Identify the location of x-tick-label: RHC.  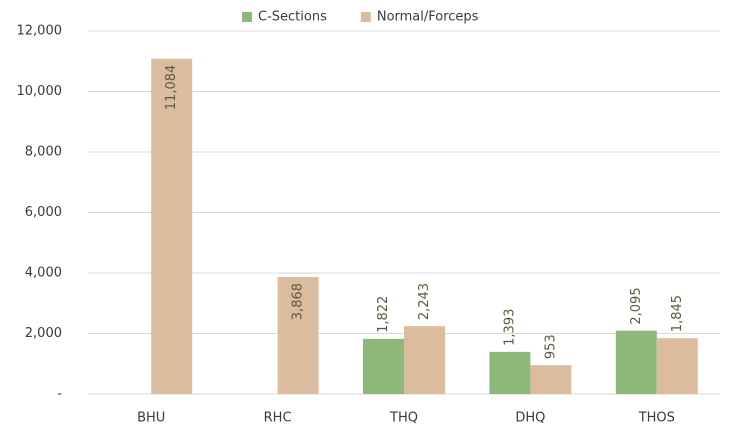
(278, 418).